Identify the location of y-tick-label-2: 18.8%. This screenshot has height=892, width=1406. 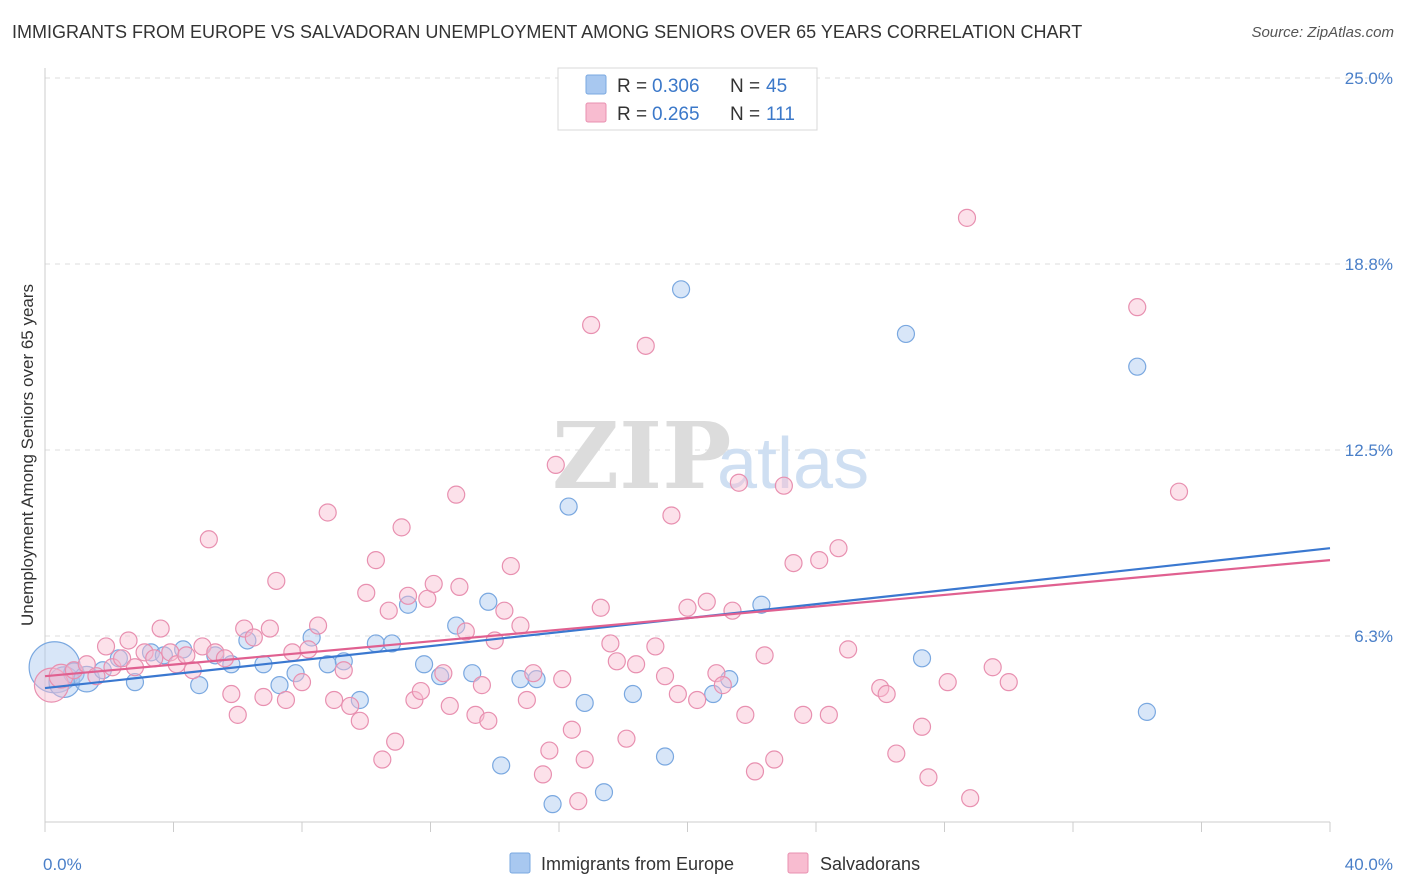
(1369, 264).